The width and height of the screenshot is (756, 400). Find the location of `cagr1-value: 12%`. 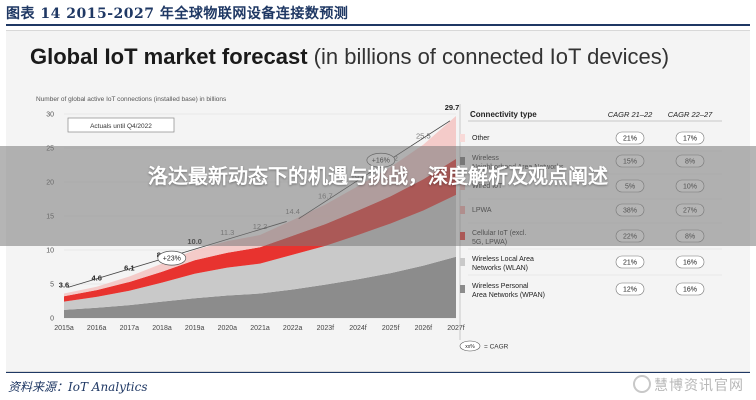

cagr1-value: 12% is located at coordinates (630, 290).